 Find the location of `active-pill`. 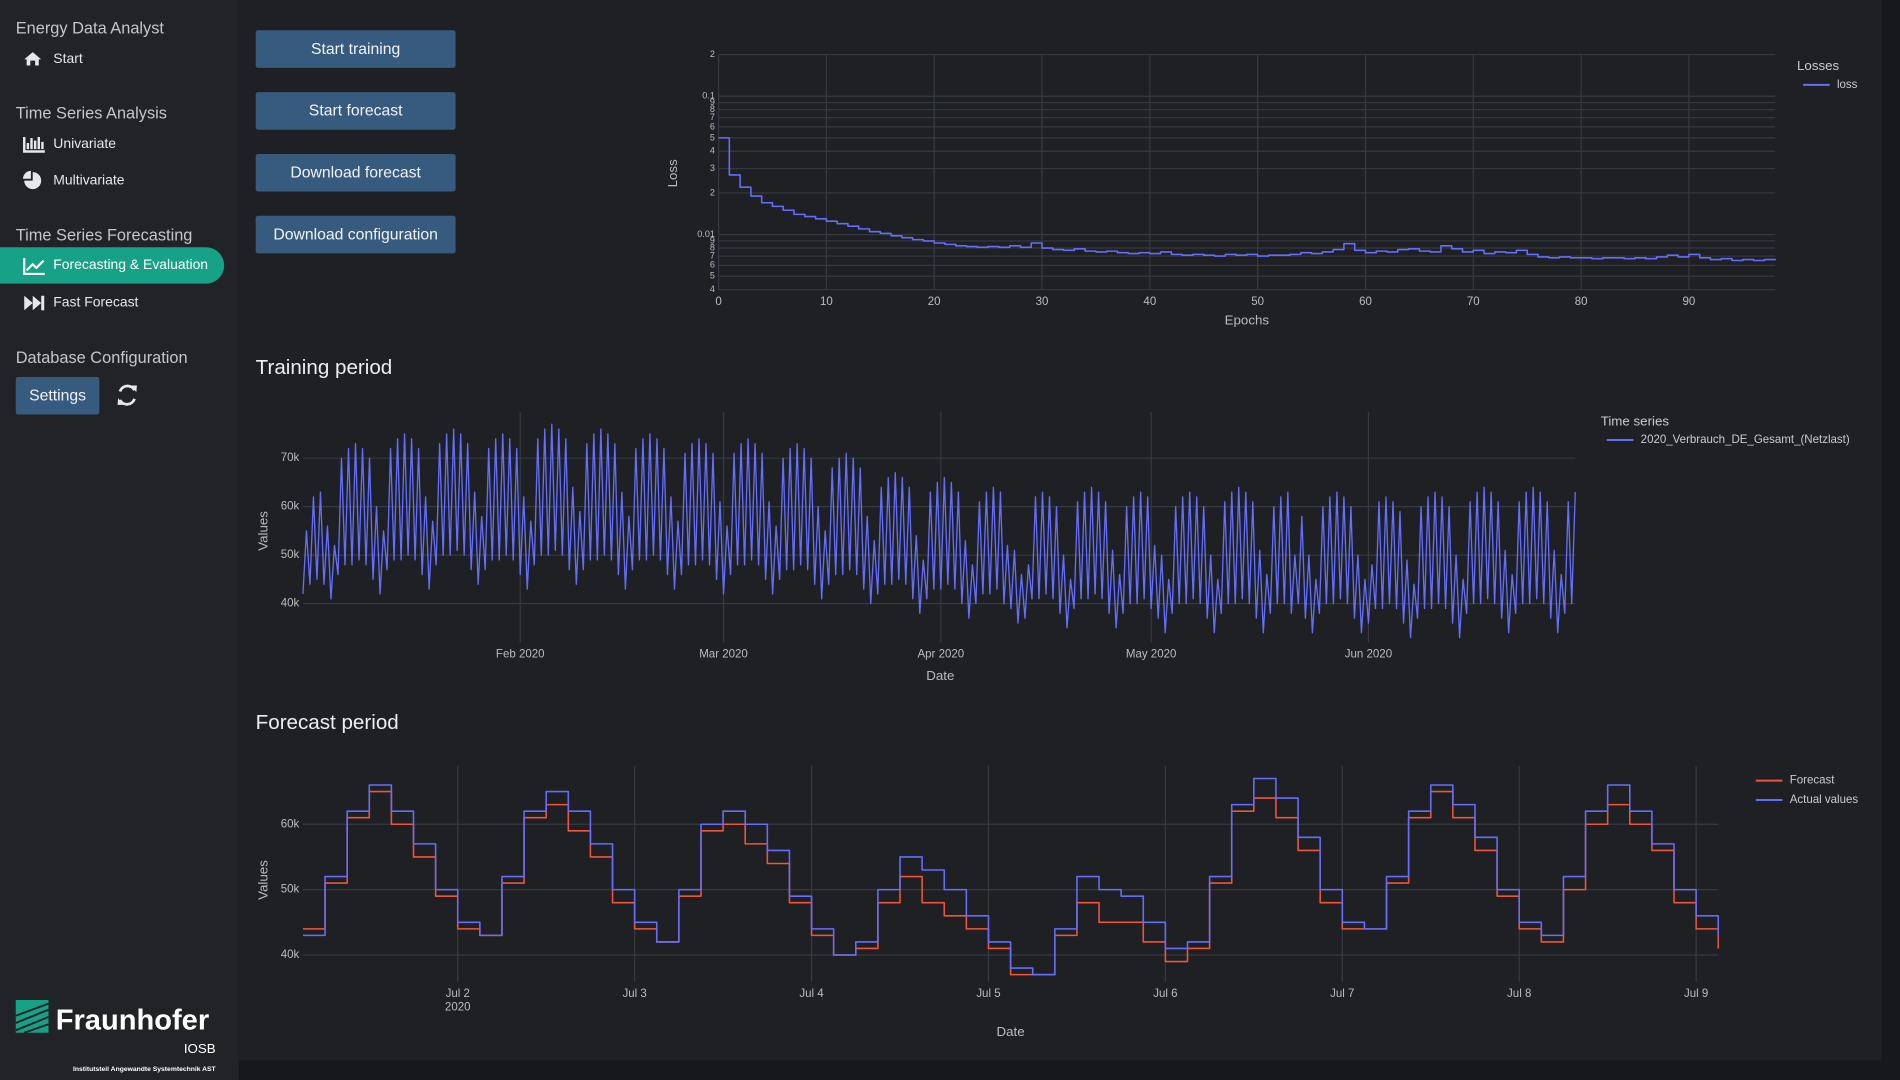

active-pill is located at coordinates (112, 265).